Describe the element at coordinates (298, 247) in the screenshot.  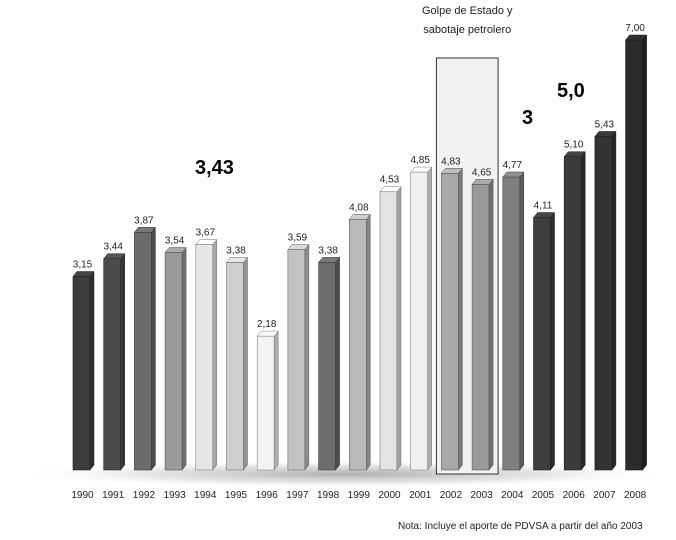
I see `bar-cap-1997` at that location.